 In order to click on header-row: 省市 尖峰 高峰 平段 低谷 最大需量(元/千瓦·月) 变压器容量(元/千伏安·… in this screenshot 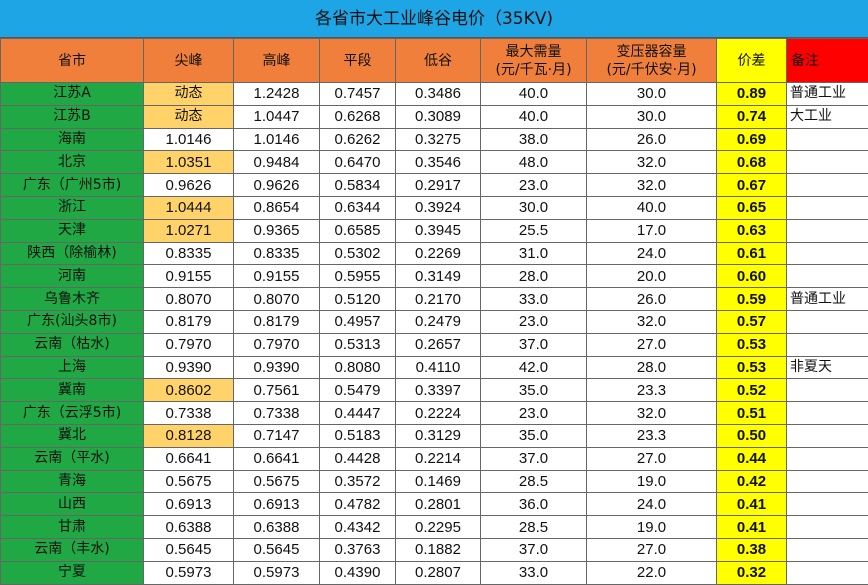, I will do `click(434, 61)`.